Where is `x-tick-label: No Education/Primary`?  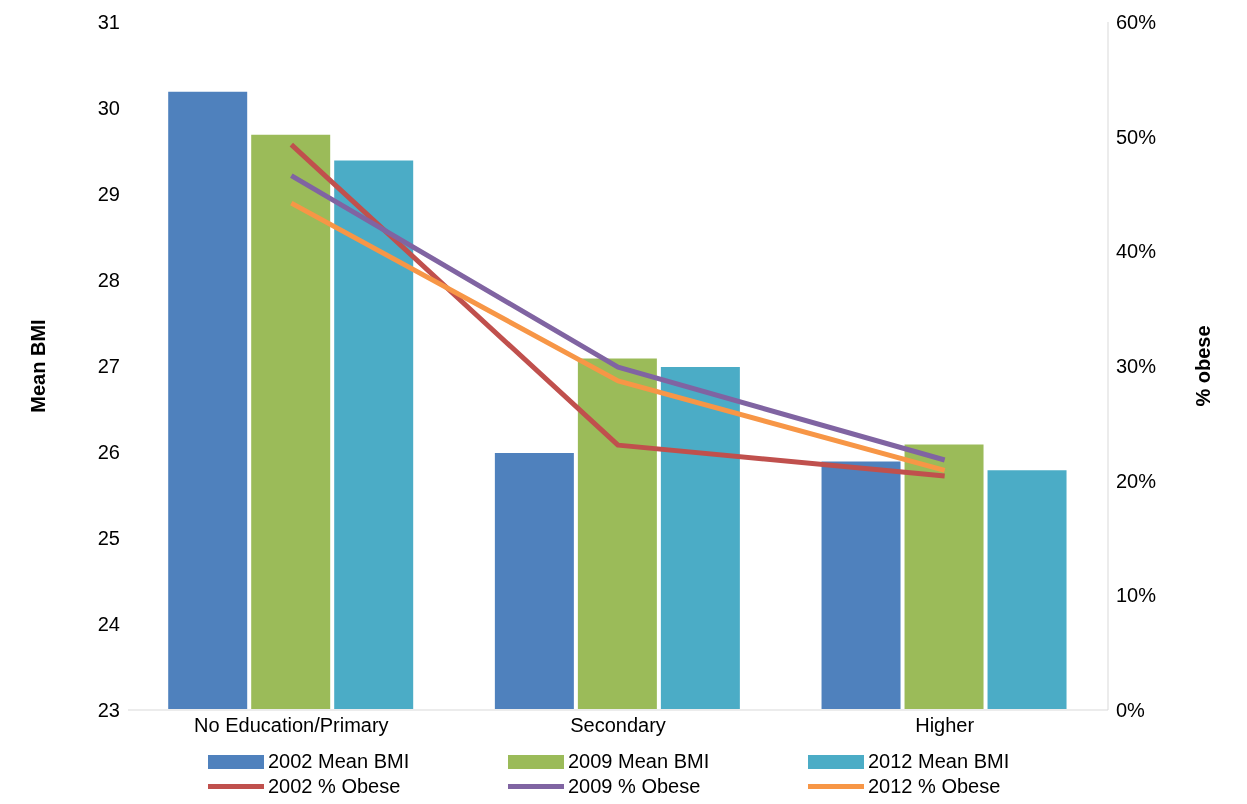
x-tick-label: No Education/Primary is located at coordinates (291, 725).